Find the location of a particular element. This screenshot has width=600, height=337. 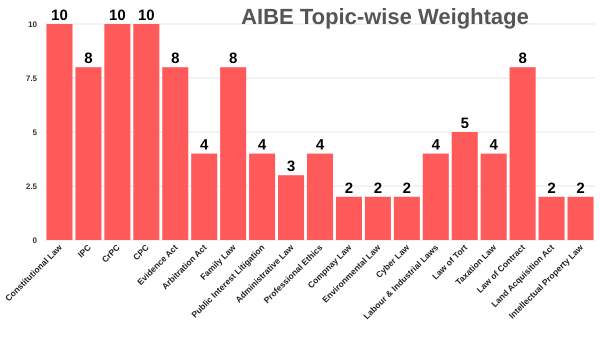

x-tick-label: IPC is located at coordinates (84, 251).